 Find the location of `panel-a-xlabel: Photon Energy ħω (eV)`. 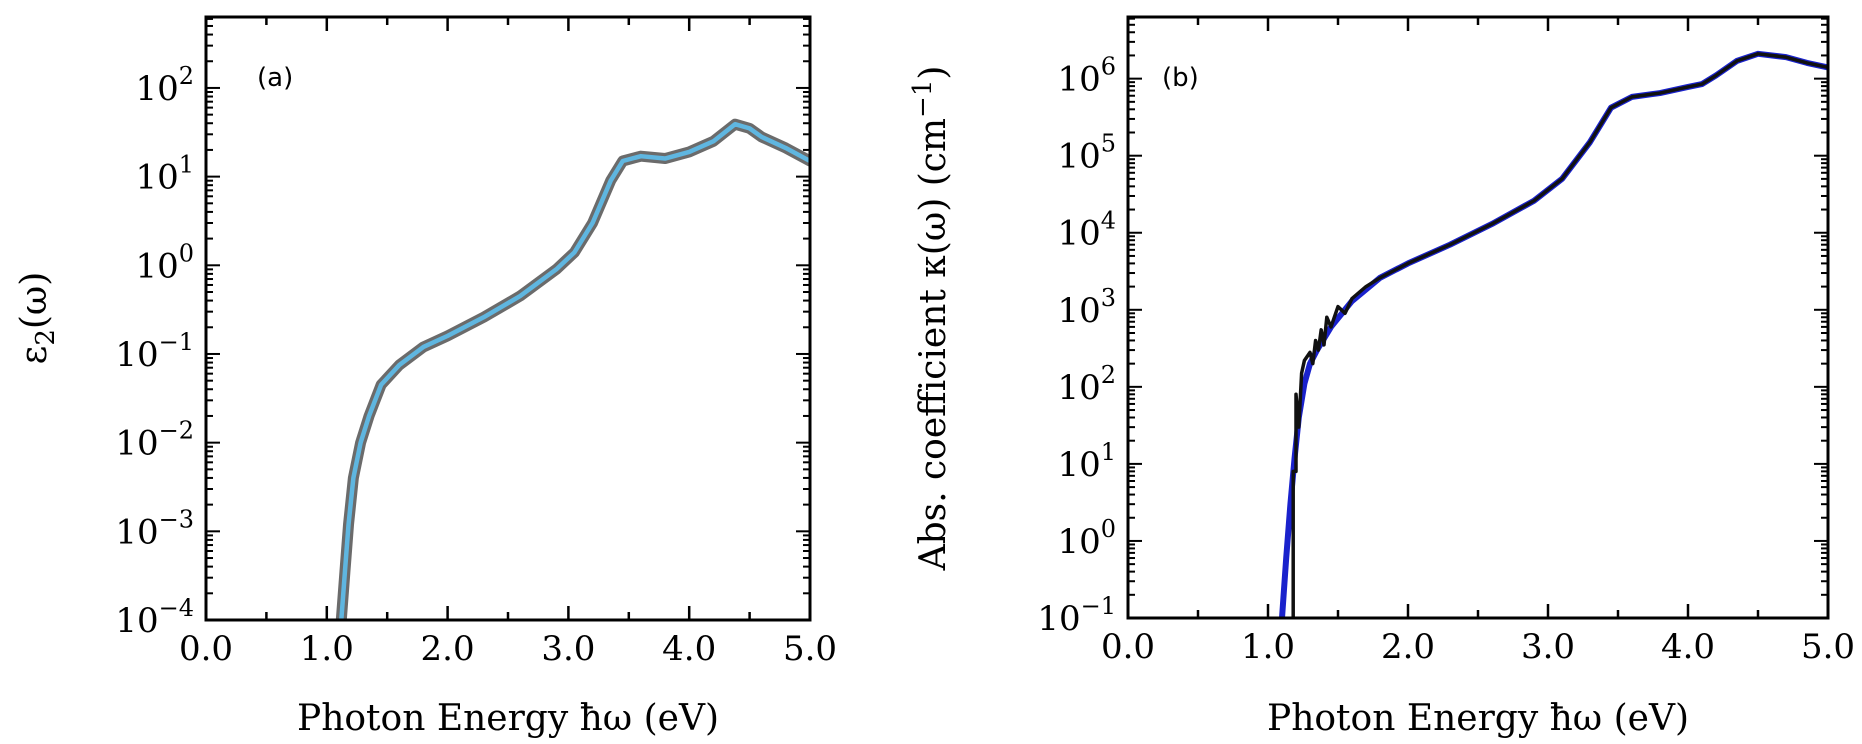

panel-a-xlabel: Photon Energy ħω (eV) is located at coordinates (508, 718).